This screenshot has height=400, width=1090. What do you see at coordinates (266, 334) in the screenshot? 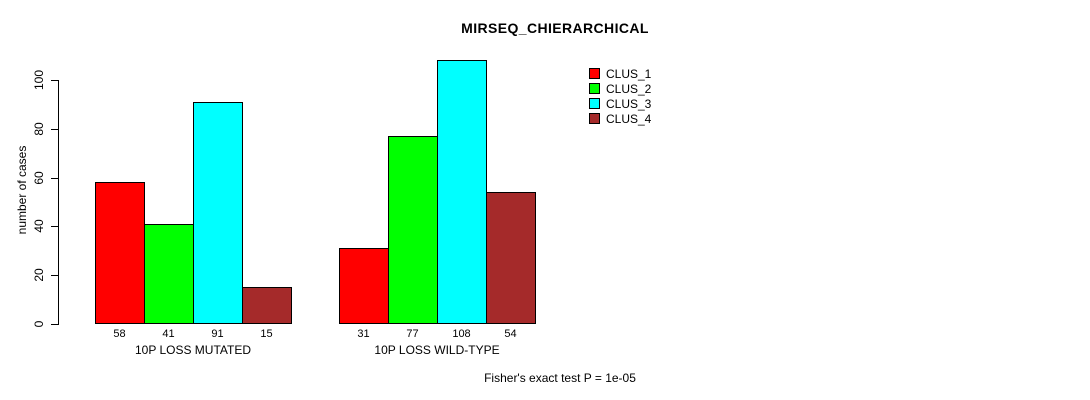
I see `bar-value-label: 15` at bounding box center [266, 334].